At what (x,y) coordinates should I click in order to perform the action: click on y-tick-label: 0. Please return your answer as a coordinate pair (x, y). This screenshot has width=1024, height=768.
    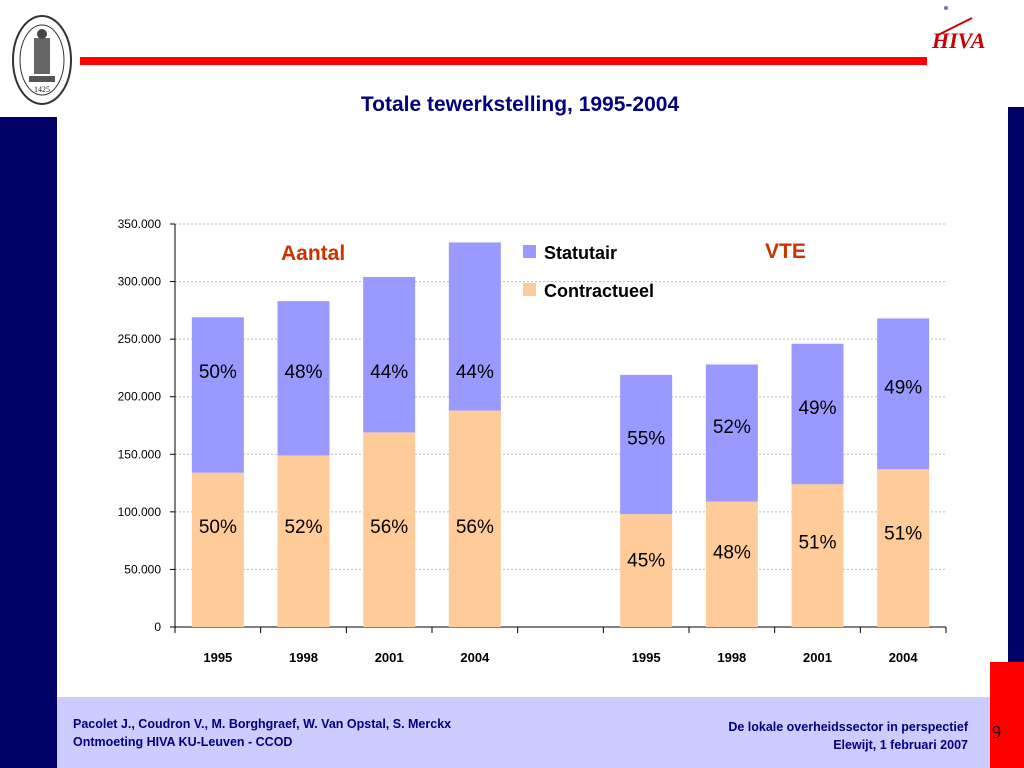
    Looking at the image, I should click on (157, 627).